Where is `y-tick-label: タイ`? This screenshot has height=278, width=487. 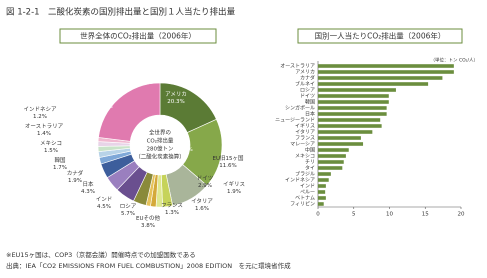
y-tick-label: タイ is located at coordinates (310, 168).